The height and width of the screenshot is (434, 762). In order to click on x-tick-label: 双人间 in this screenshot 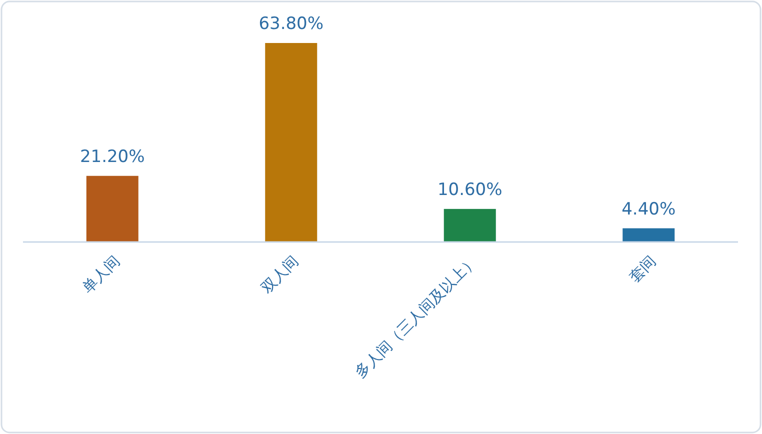, I will do `click(279, 274)`.